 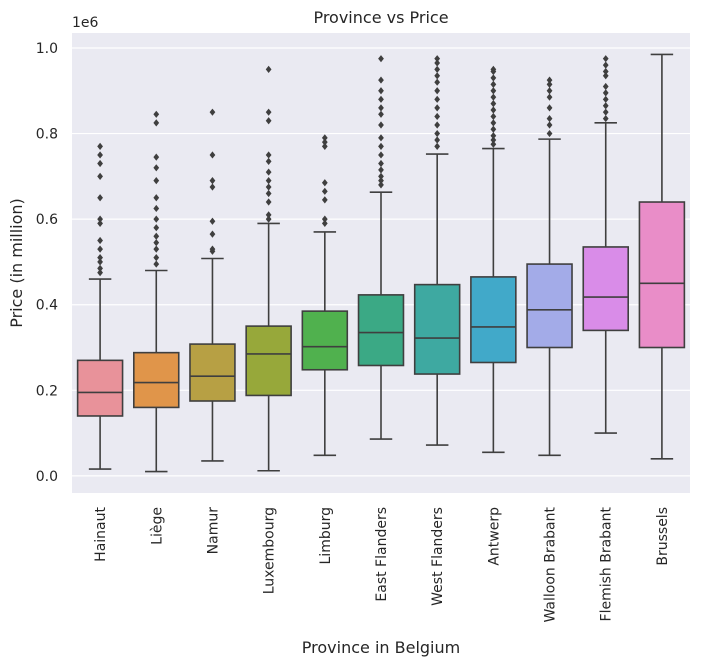 I want to click on y-tick-label: 0.8, so click(x=47, y=135).